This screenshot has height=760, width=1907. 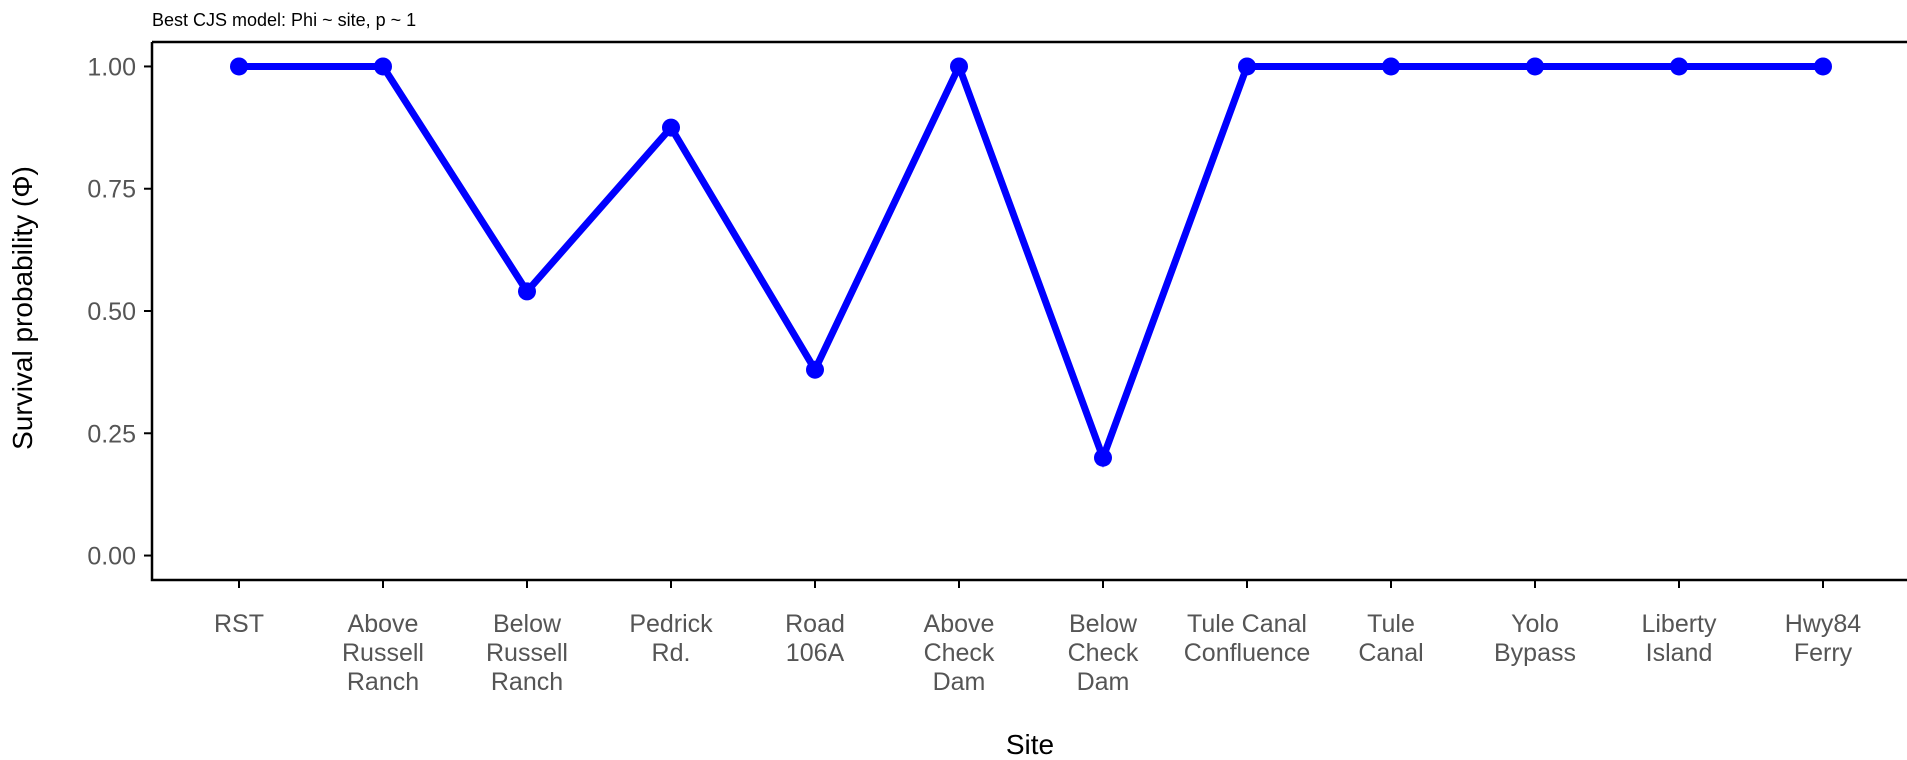 I want to click on x-tick-label: Hwy84 Ferry, so click(x=1823, y=638).